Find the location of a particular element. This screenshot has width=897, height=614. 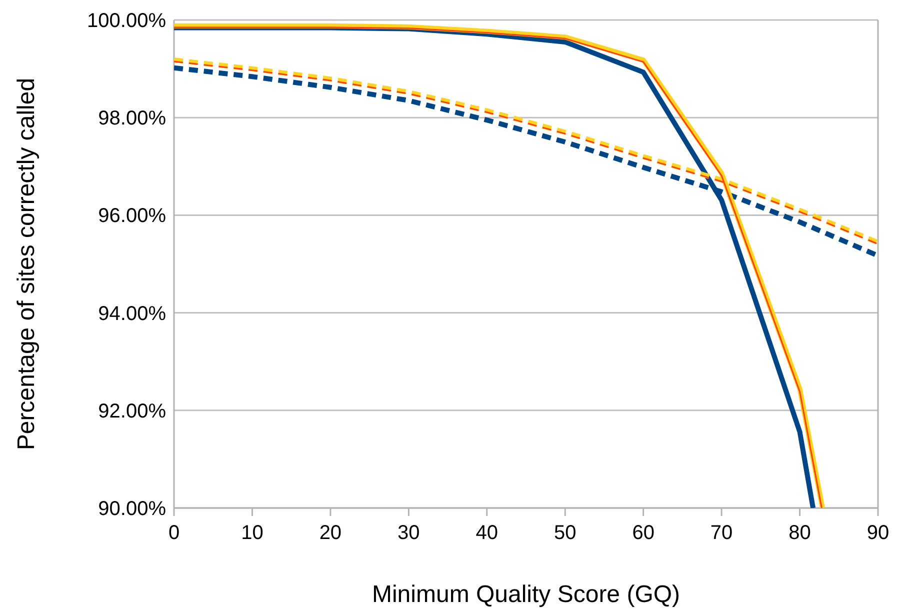

y-tick-label: 92.00% is located at coordinates (132, 411).